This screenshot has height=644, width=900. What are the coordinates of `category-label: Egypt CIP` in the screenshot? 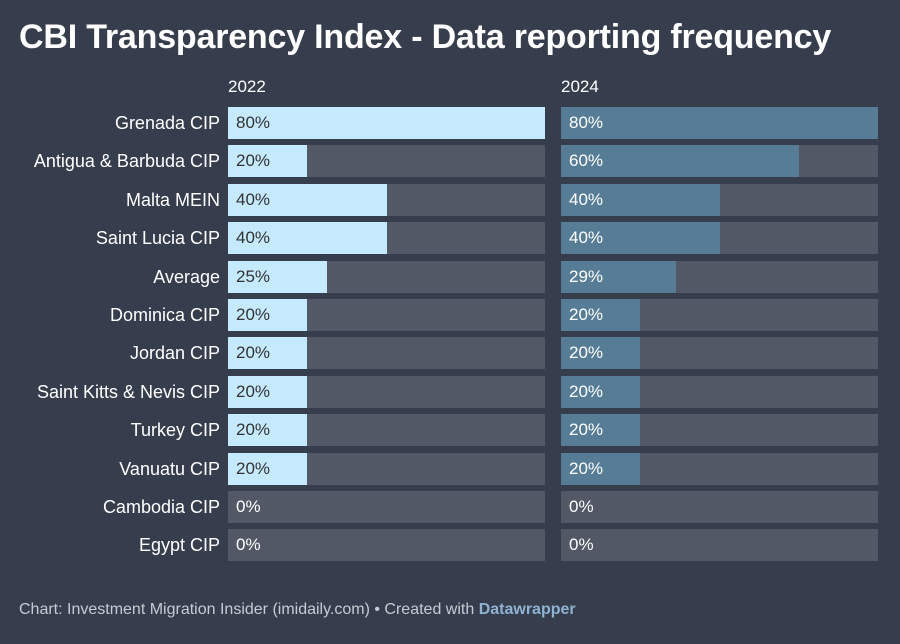 It's located at (179, 545).